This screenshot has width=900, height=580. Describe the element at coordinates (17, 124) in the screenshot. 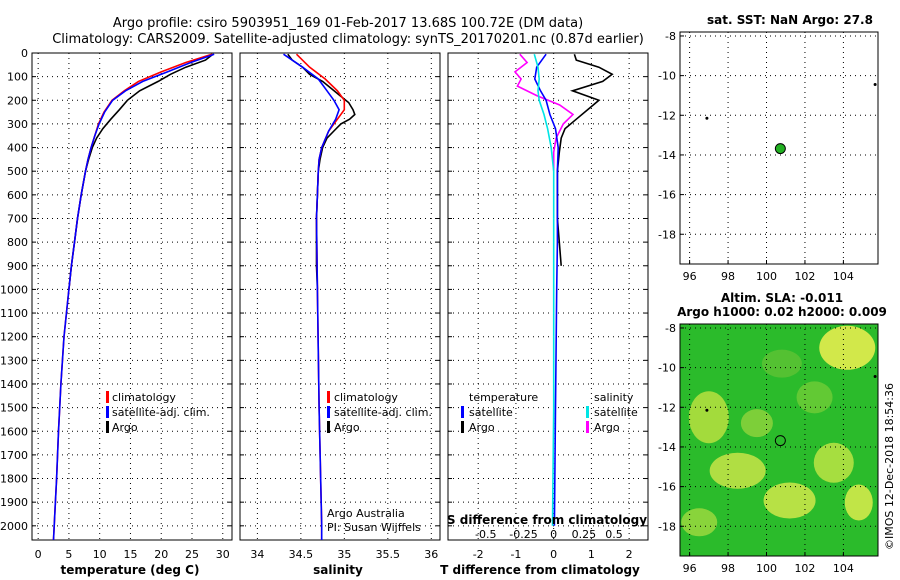

I see `depth-tick-label: 300` at that location.